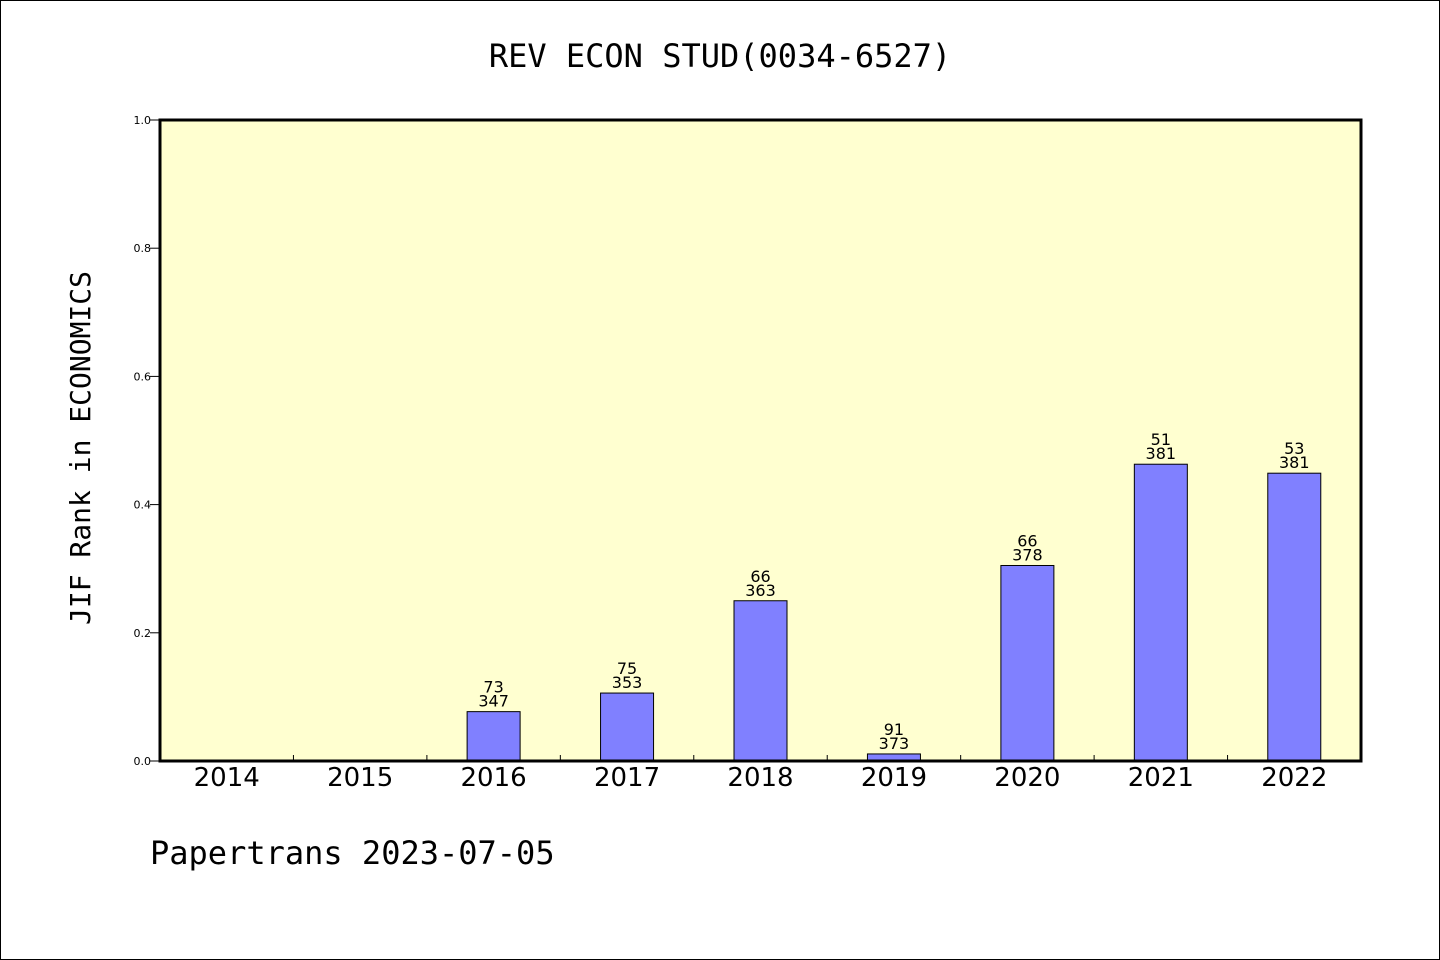  What do you see at coordinates (627, 778) in the screenshot?
I see `x-tick-label: 2017` at bounding box center [627, 778].